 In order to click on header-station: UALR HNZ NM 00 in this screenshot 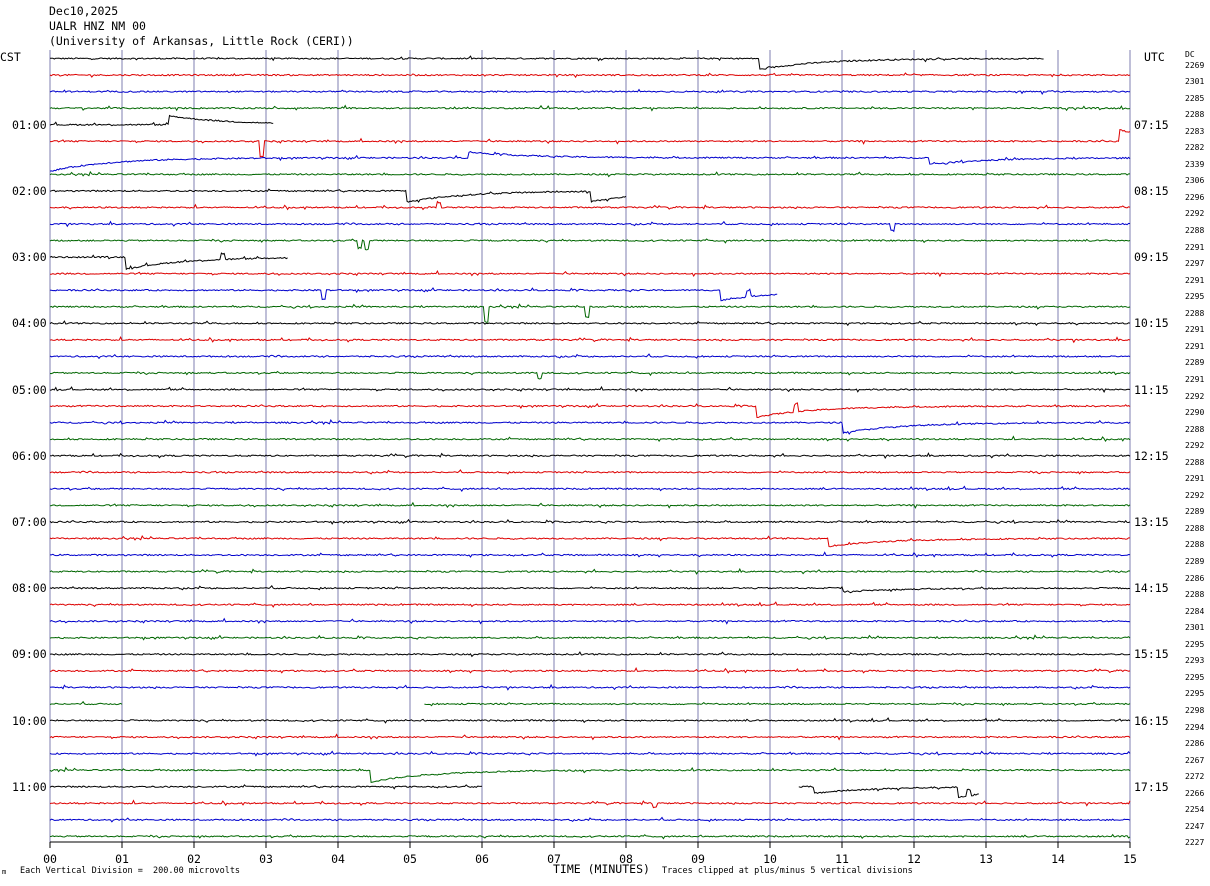, I will do `click(97, 26)`.